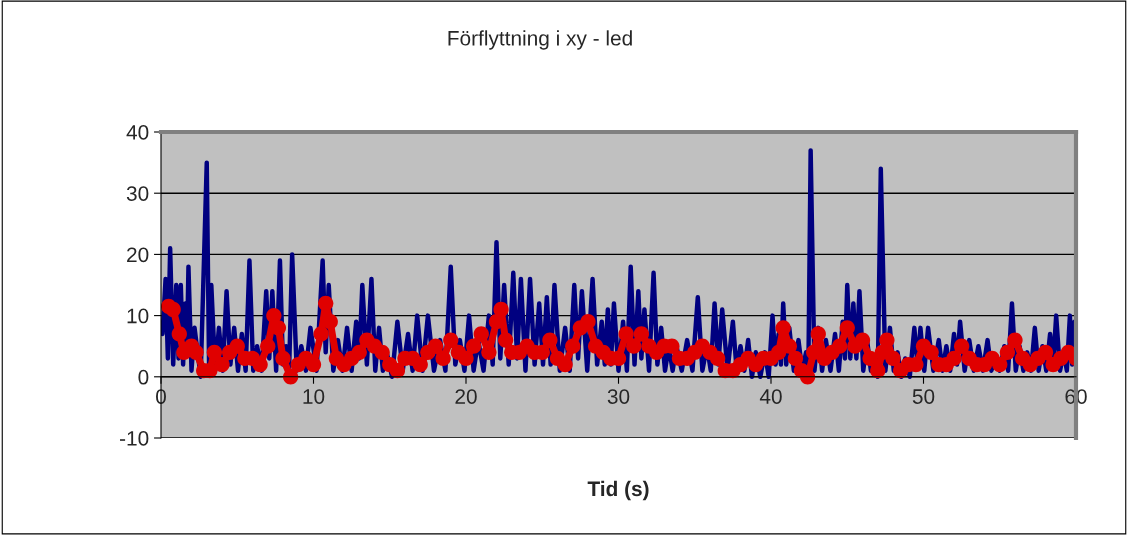  What do you see at coordinates (618, 396) in the screenshot?
I see `x-tick-label: 30` at bounding box center [618, 396].